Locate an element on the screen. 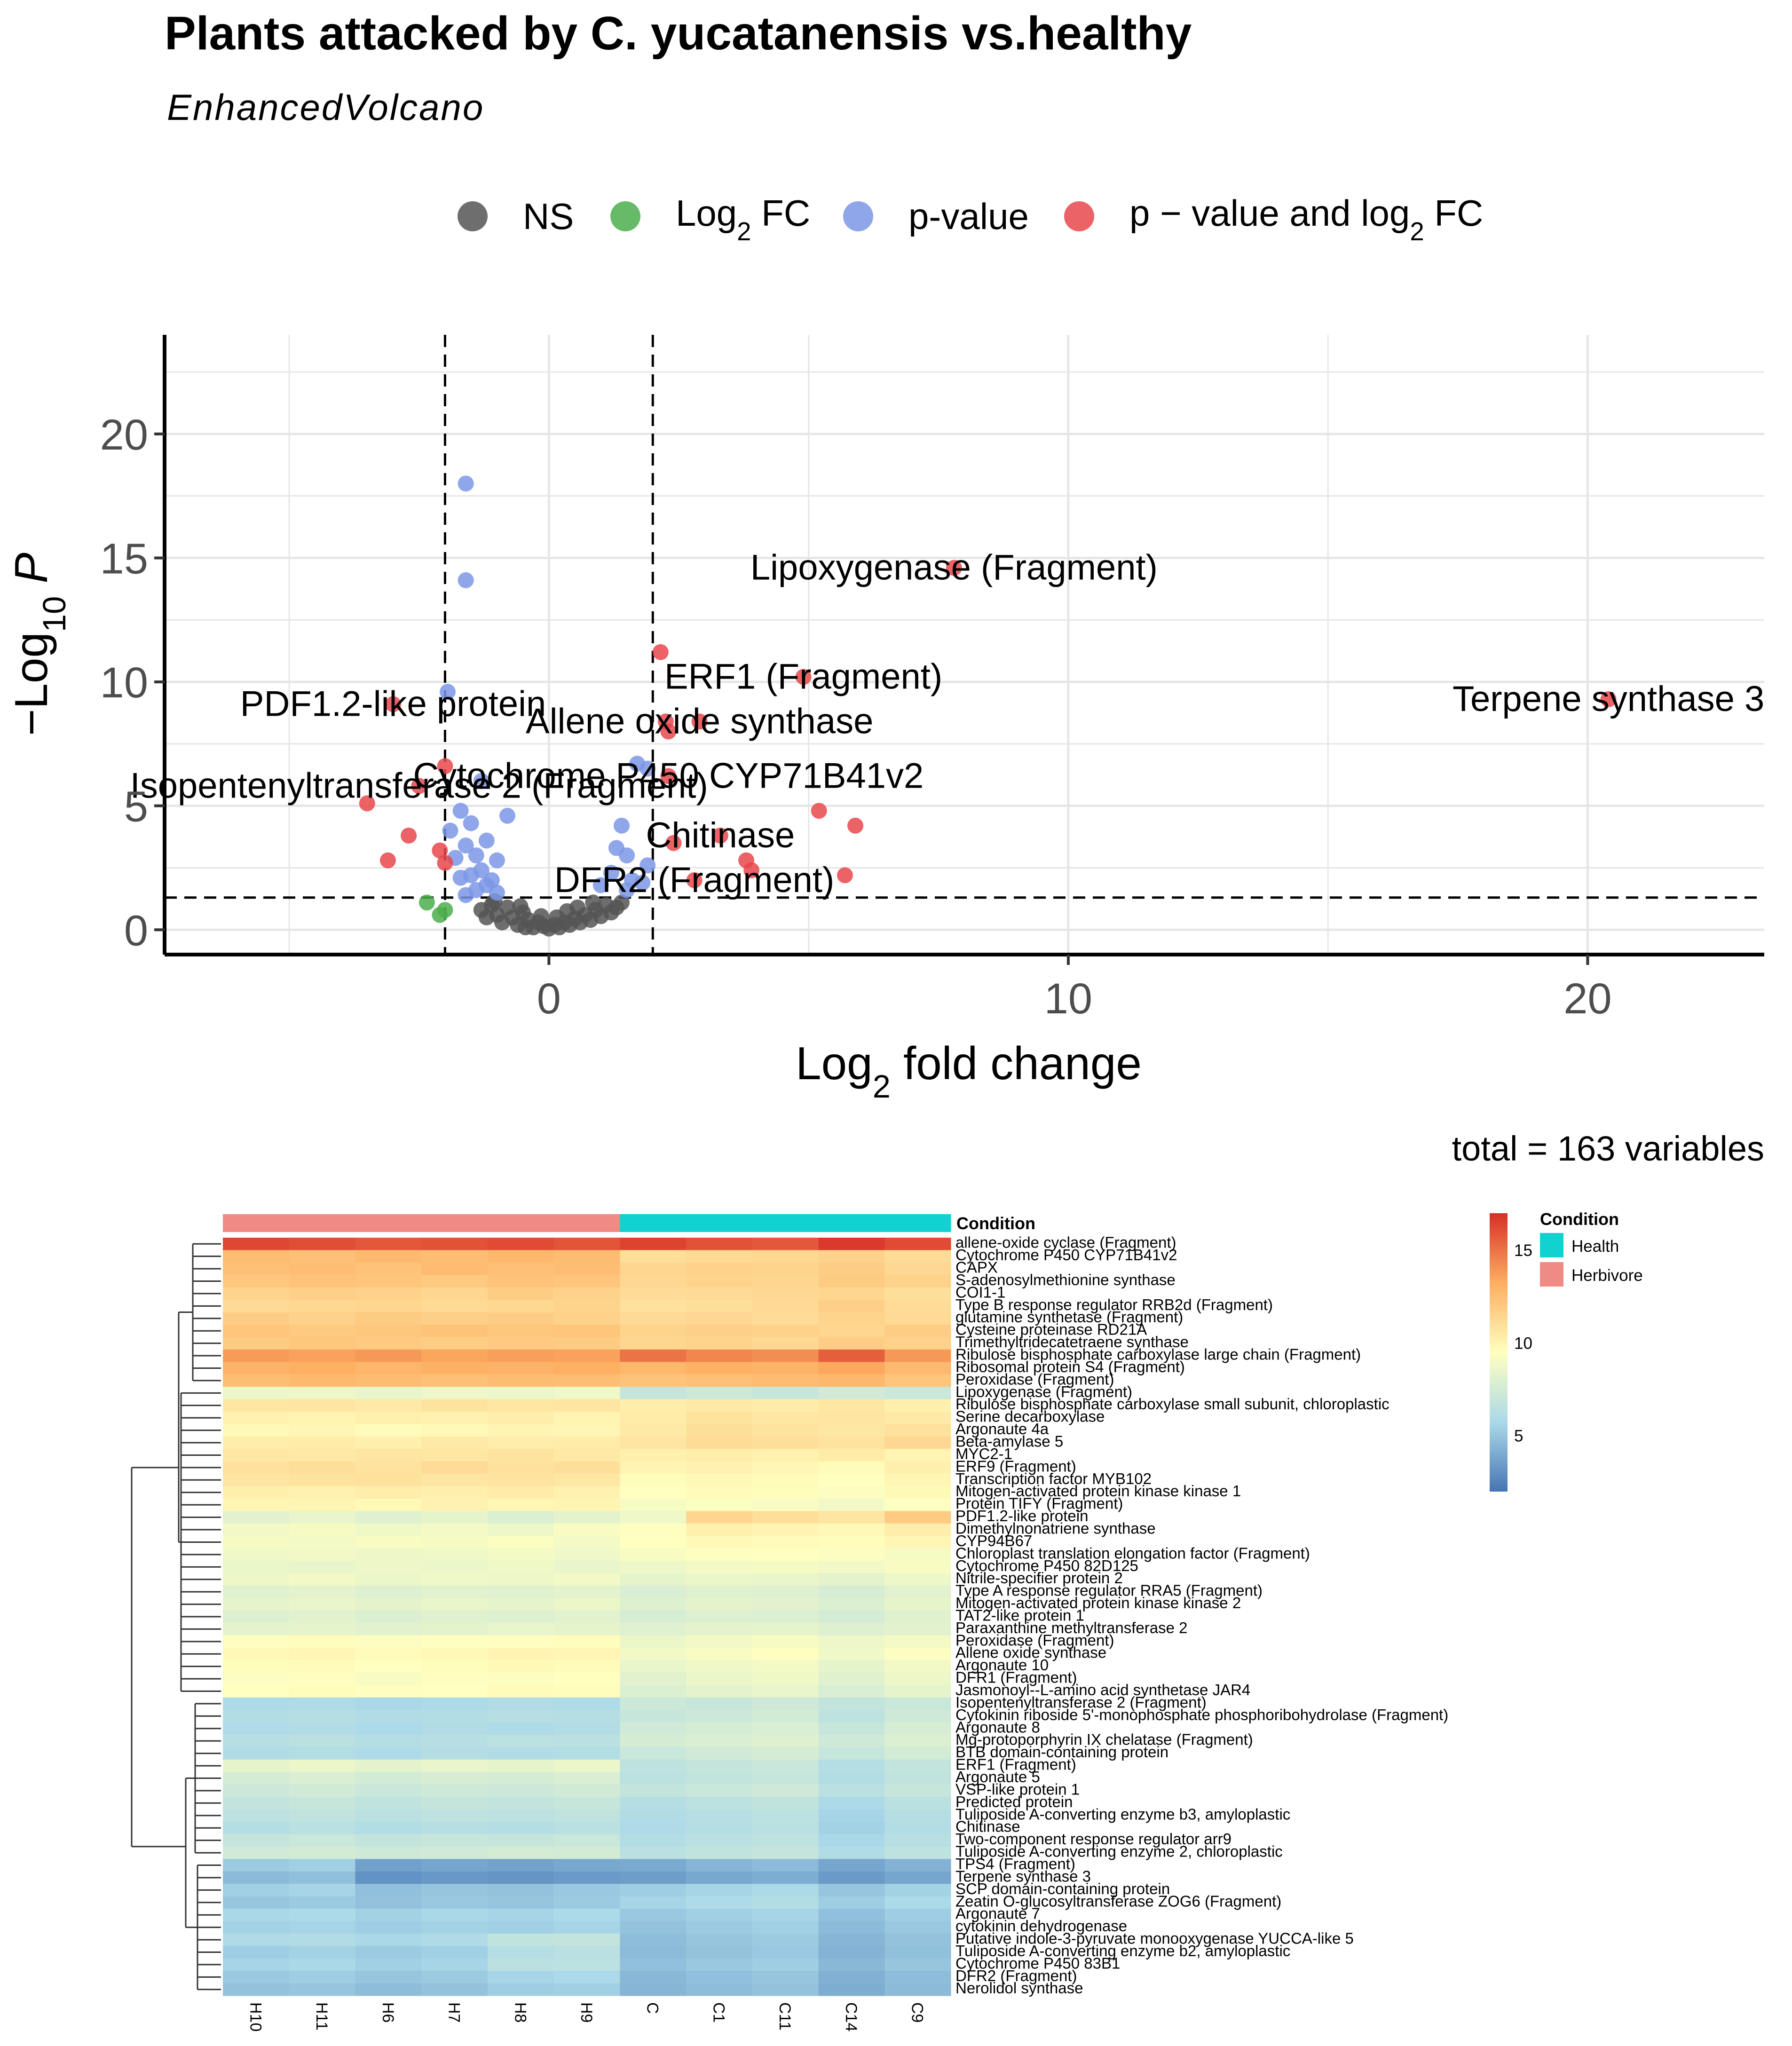  gene-label: ERF1 (Fragment) is located at coordinates (1015, 1764).